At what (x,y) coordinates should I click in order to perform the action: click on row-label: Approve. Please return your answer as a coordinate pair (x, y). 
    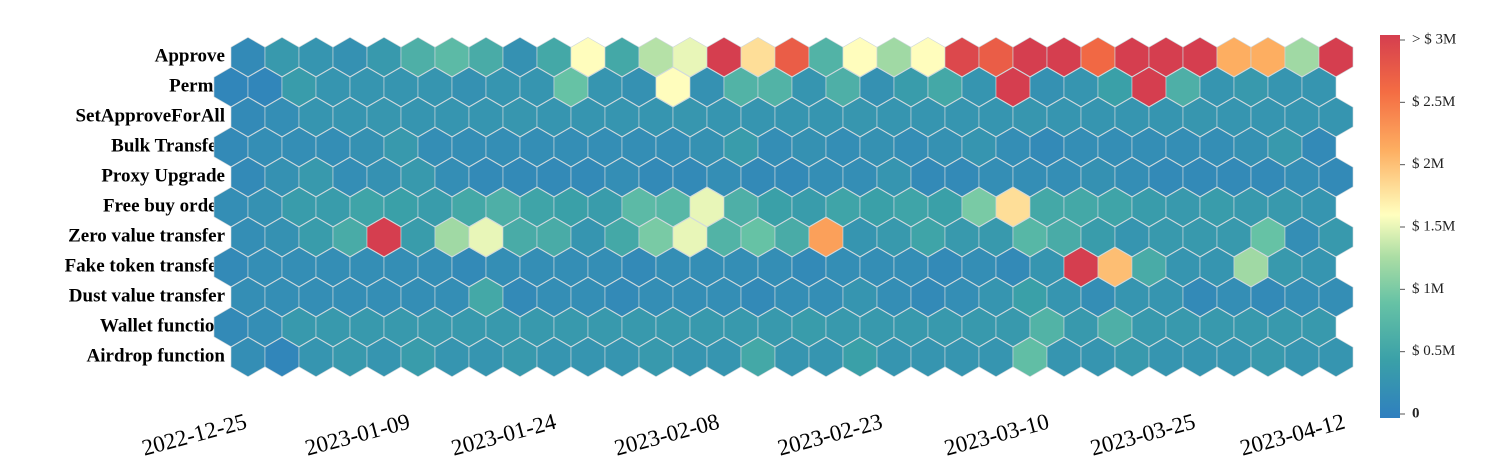
    Looking at the image, I should click on (190, 55).